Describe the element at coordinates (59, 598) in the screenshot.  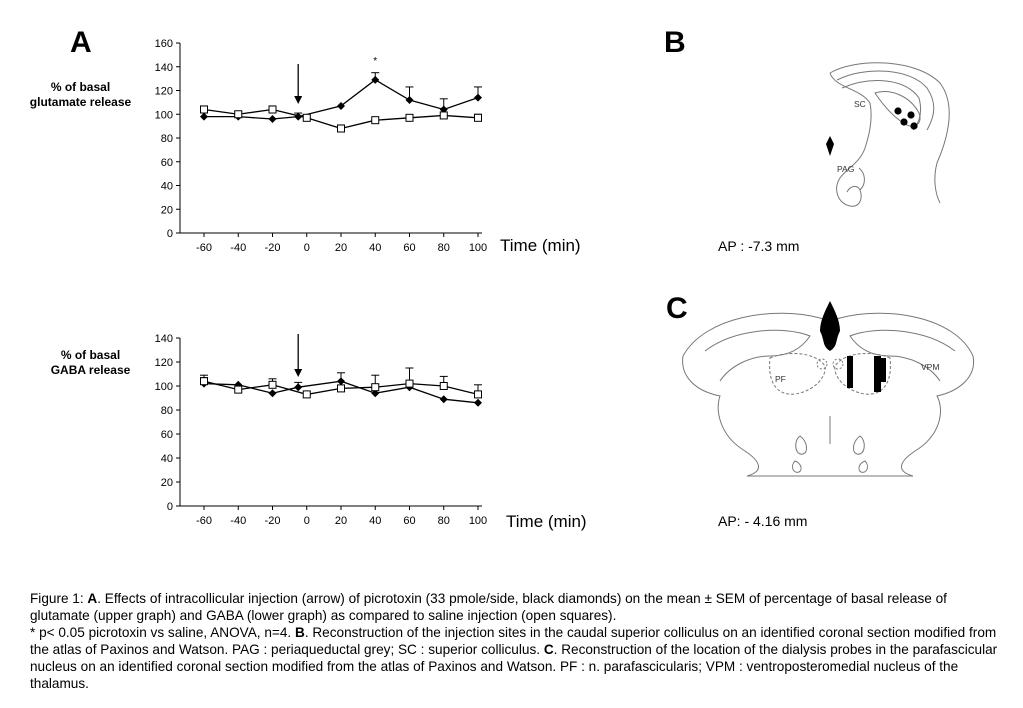
I see `caption-figure-label: Figure 1:` at that location.